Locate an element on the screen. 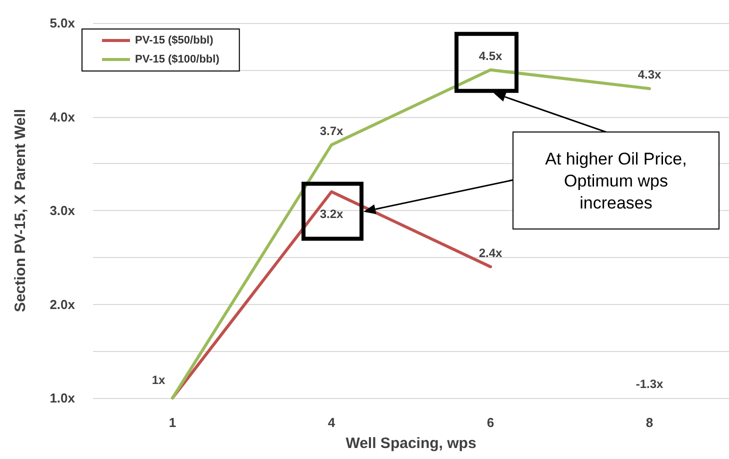 Image resolution: width=729 pixels, height=459 pixels. data-label: 2.4x is located at coordinates (490, 253).